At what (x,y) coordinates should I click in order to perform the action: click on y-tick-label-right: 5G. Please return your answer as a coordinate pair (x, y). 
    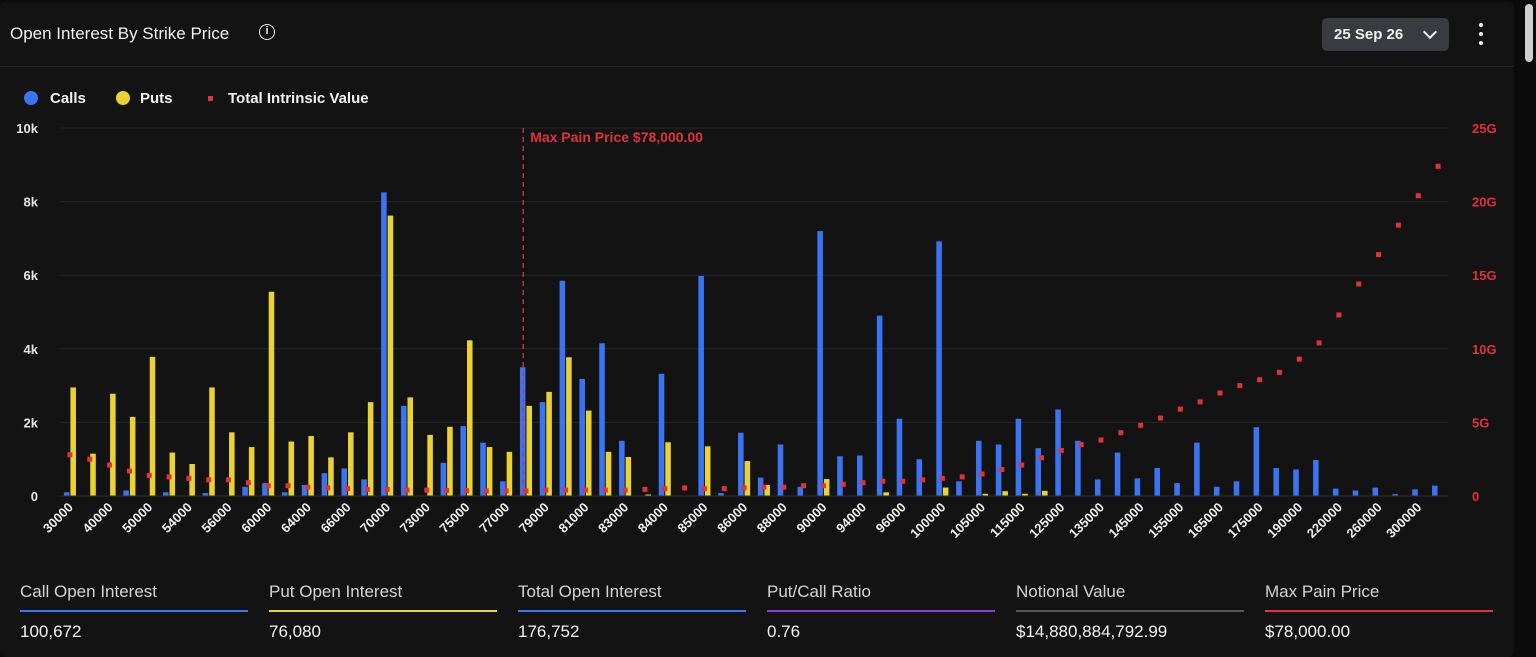
    Looking at the image, I should click on (1480, 422).